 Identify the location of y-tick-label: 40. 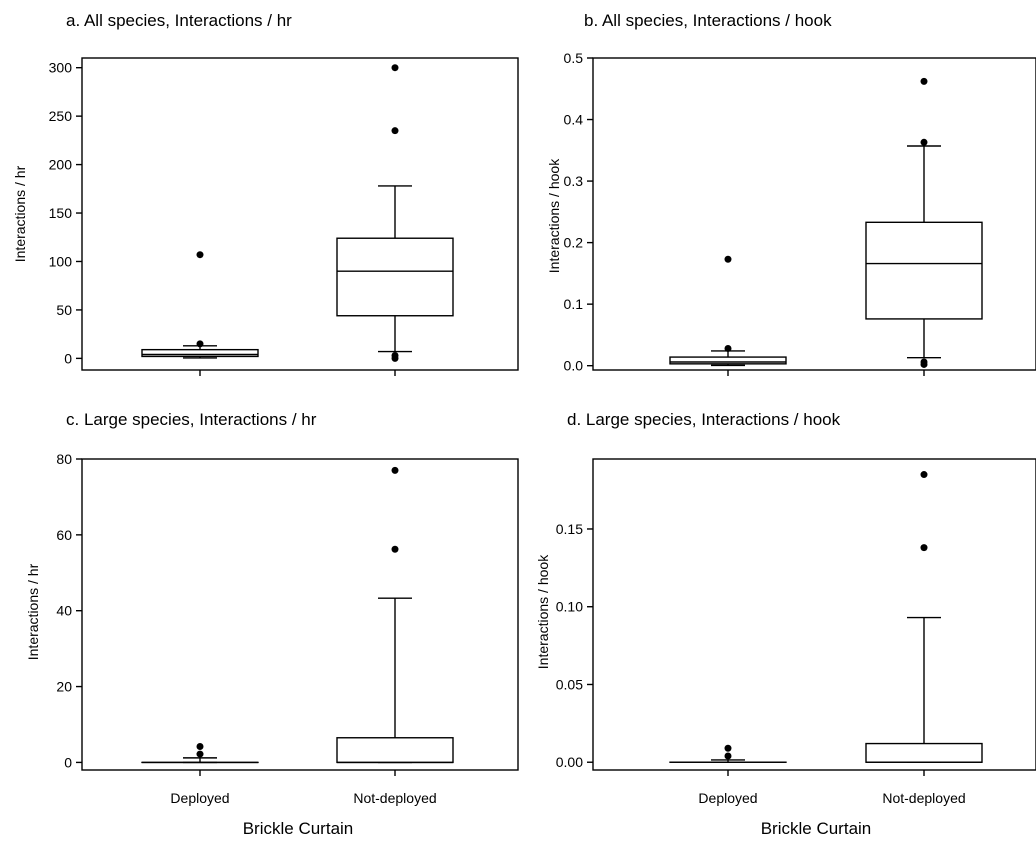
(64, 611).